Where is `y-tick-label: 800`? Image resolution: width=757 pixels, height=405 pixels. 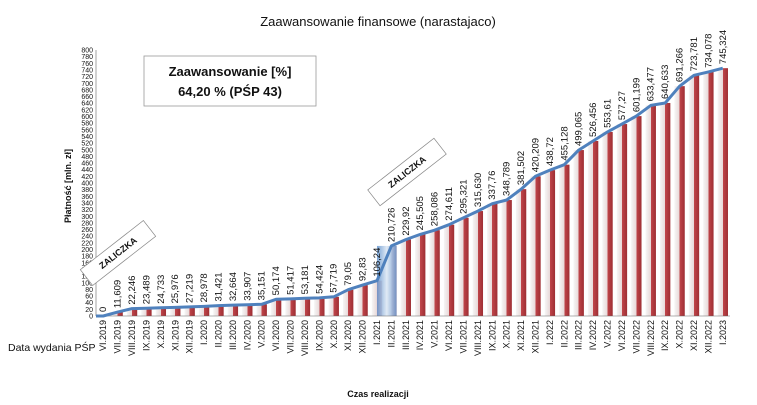
y-tick-label: 800 is located at coordinates (87, 51).